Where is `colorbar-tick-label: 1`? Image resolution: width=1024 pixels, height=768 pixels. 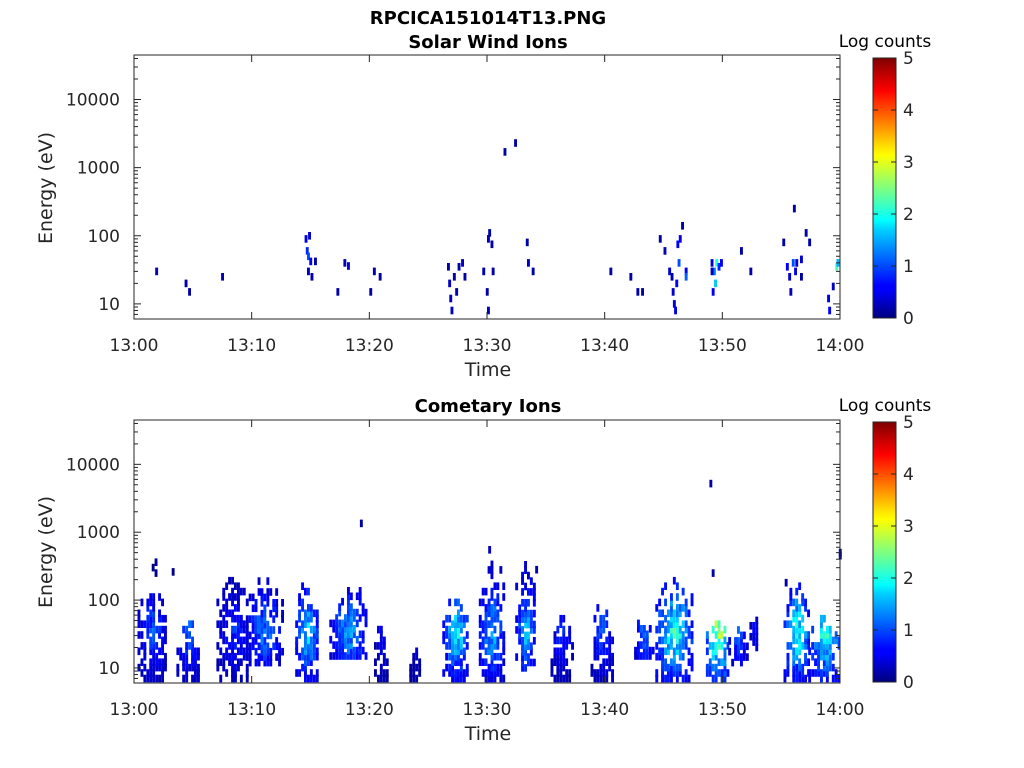
colorbar-tick-label: 1 is located at coordinates (908, 267).